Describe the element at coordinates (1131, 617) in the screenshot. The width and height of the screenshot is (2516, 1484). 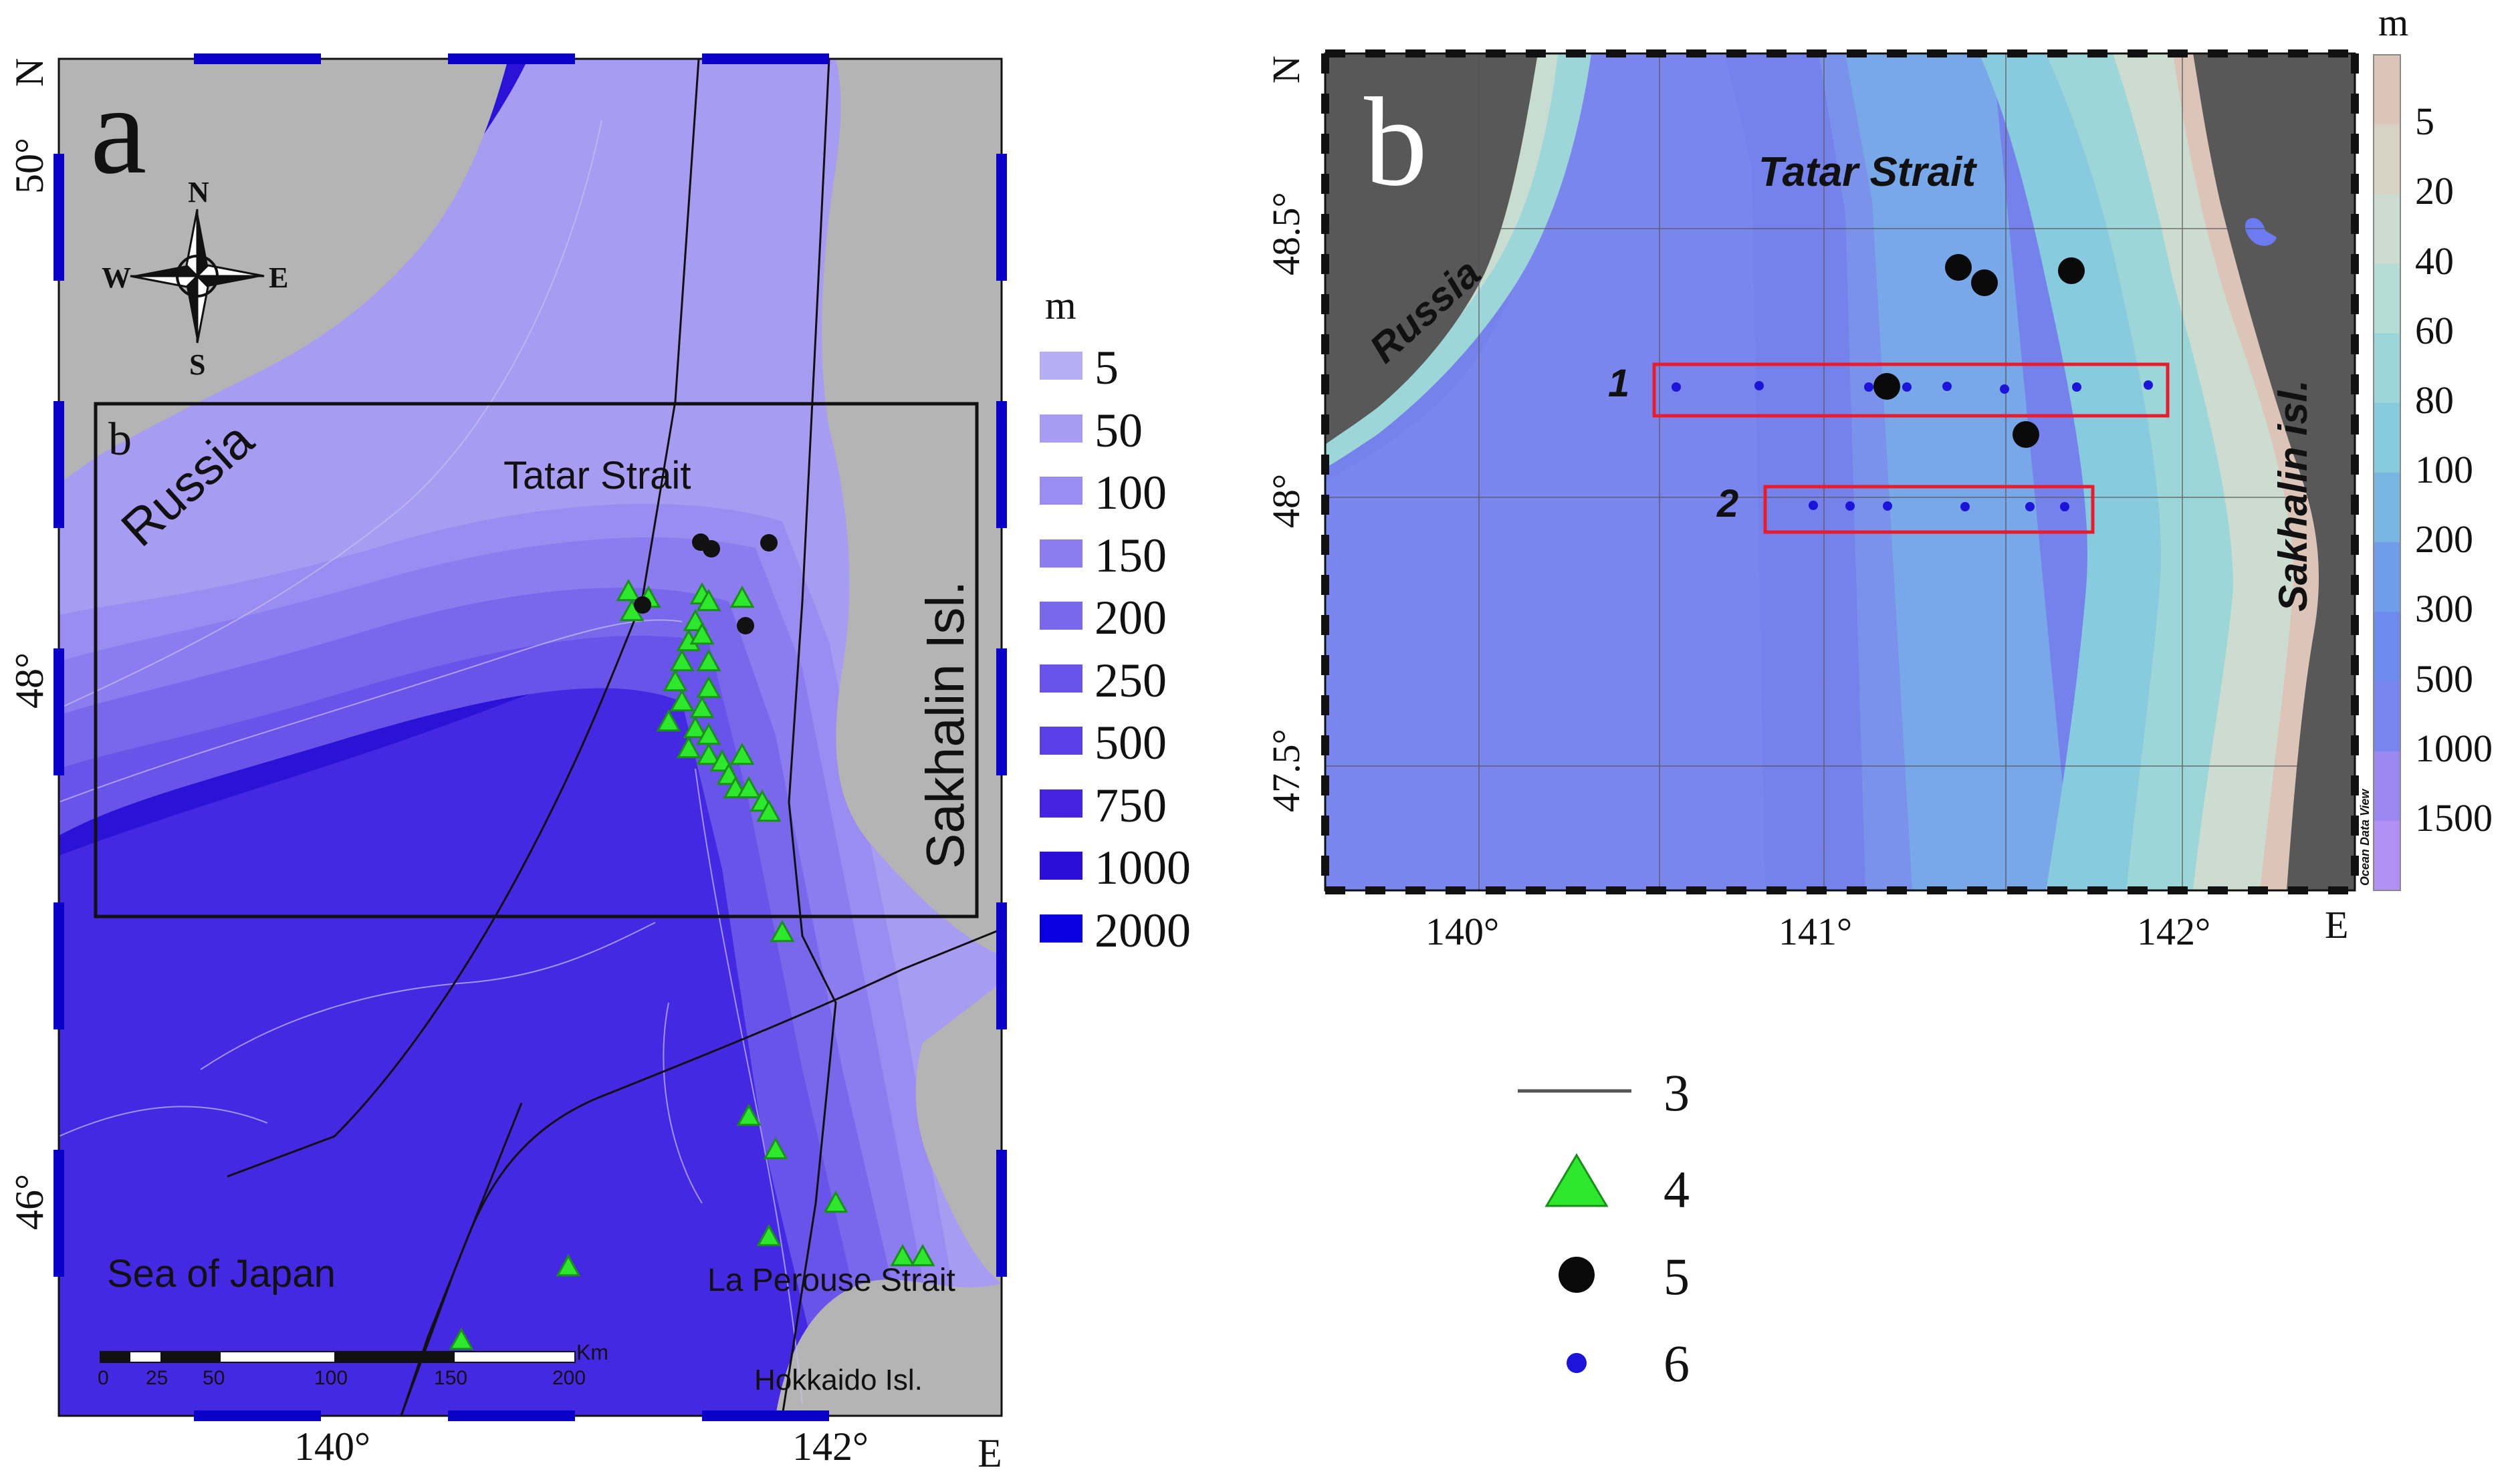
I see `depth-label: 200` at that location.